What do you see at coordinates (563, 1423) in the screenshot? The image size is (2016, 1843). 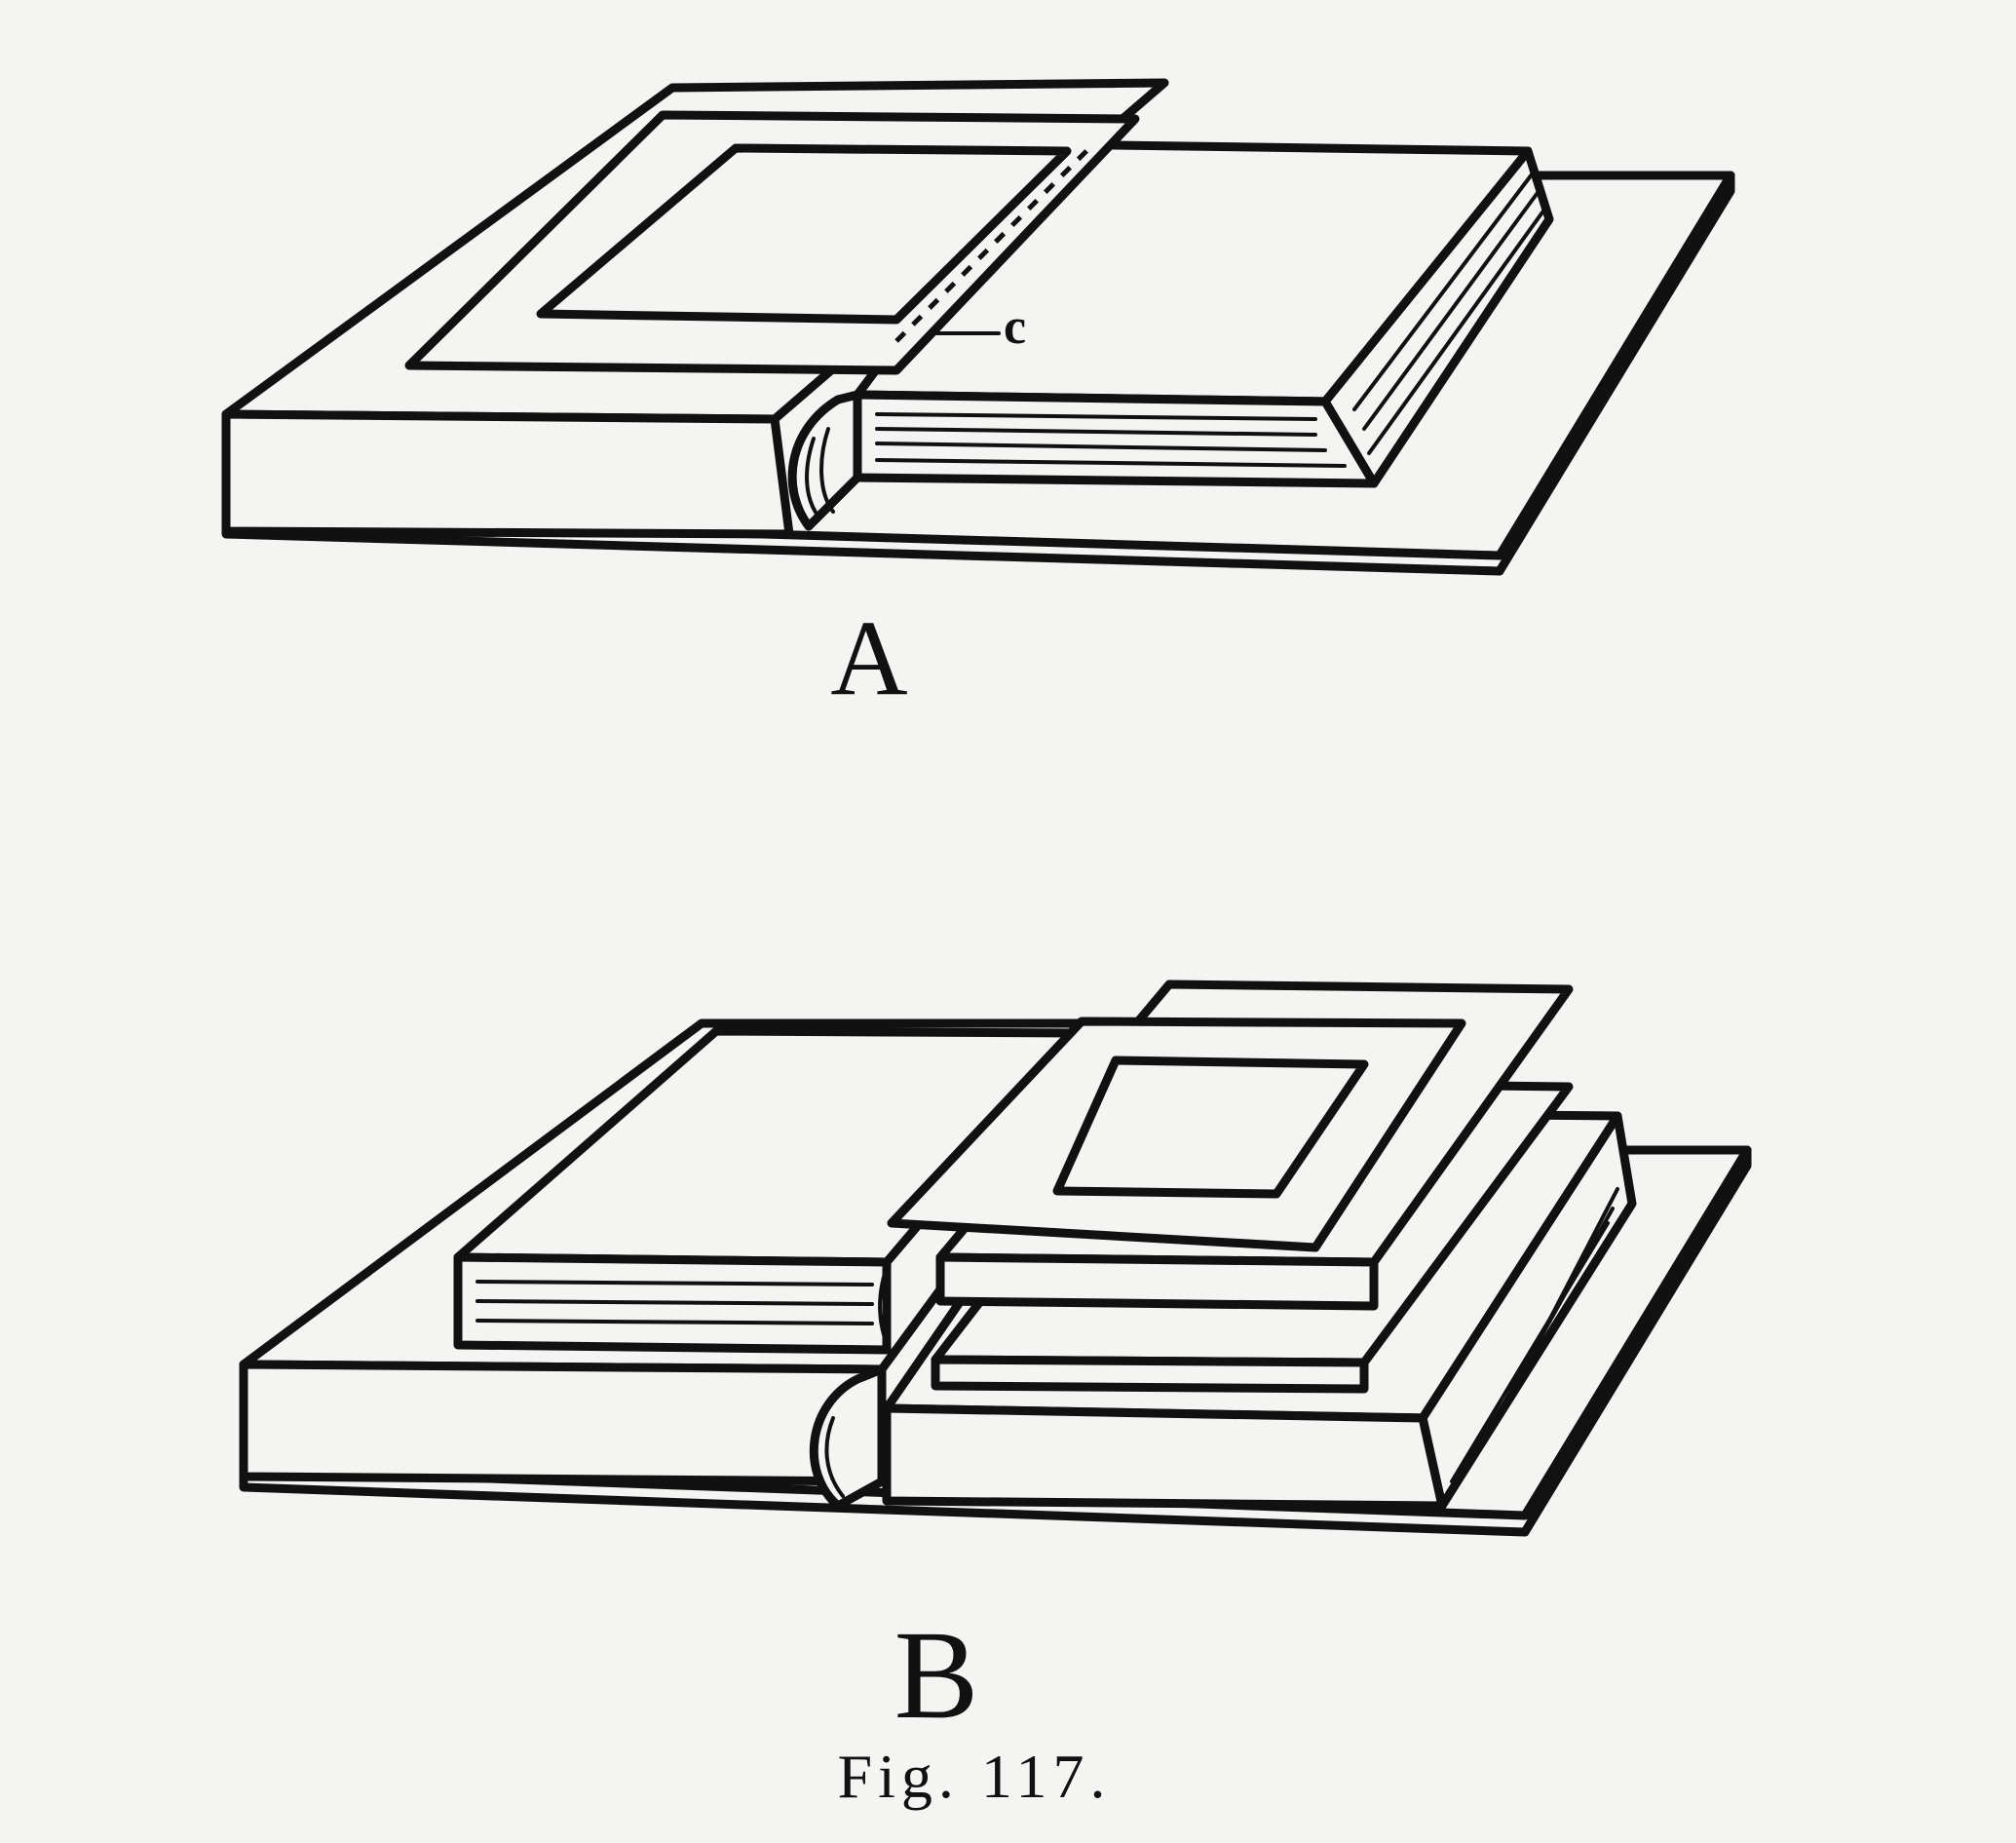 I see `board-b-left-front` at bounding box center [563, 1423].